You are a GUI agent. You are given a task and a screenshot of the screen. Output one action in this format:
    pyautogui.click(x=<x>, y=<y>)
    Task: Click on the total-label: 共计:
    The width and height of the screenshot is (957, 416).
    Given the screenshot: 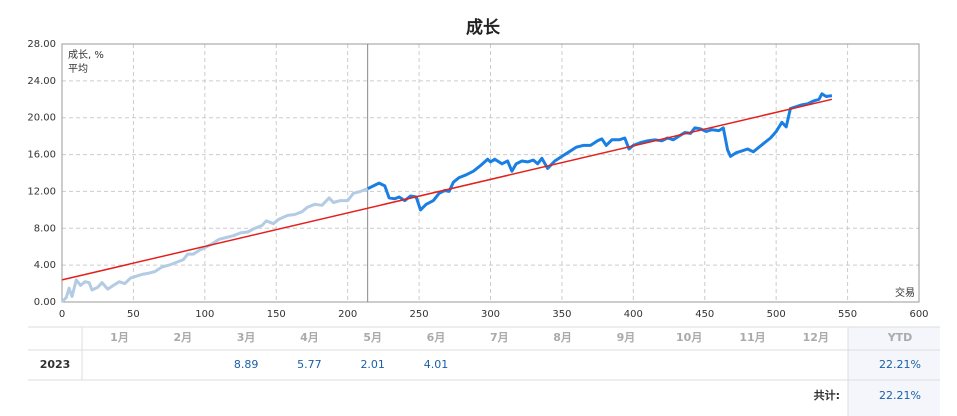 What is the action you would take?
    pyautogui.click(x=826, y=395)
    